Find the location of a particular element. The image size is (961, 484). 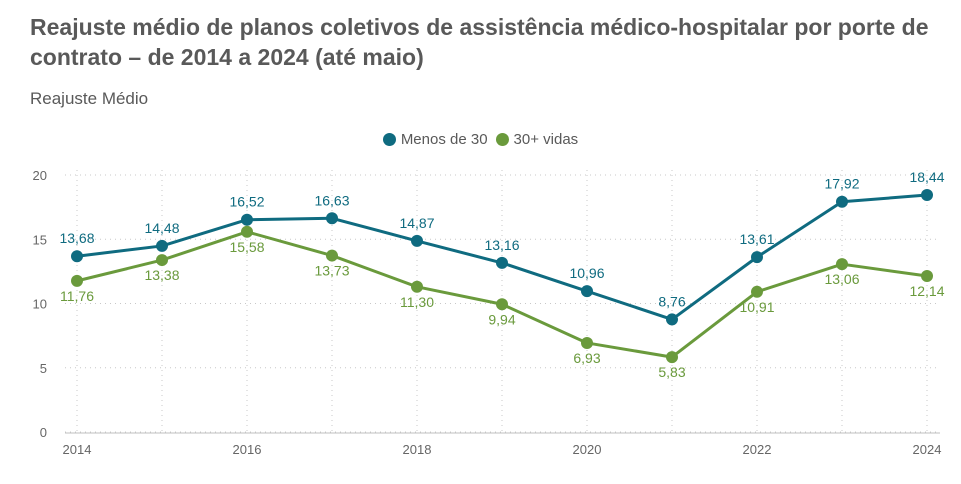

x-tick-label-2020: 2020 is located at coordinates (587, 449).